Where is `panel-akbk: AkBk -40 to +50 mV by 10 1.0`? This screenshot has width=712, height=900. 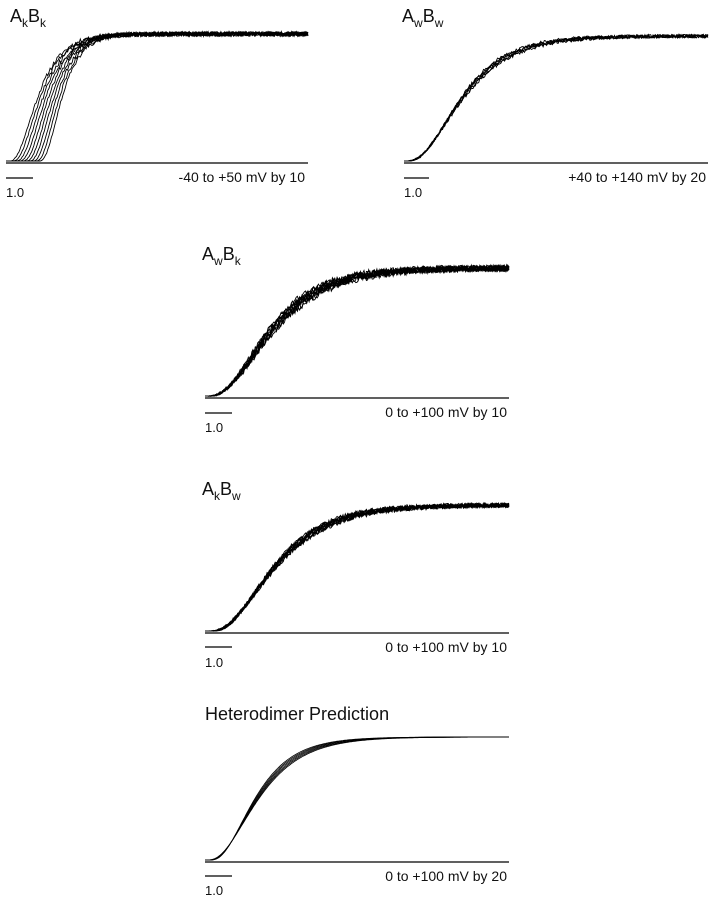 panel-akbk: AkBk -40 to +50 mV by 10 1.0 is located at coordinates (157, 103).